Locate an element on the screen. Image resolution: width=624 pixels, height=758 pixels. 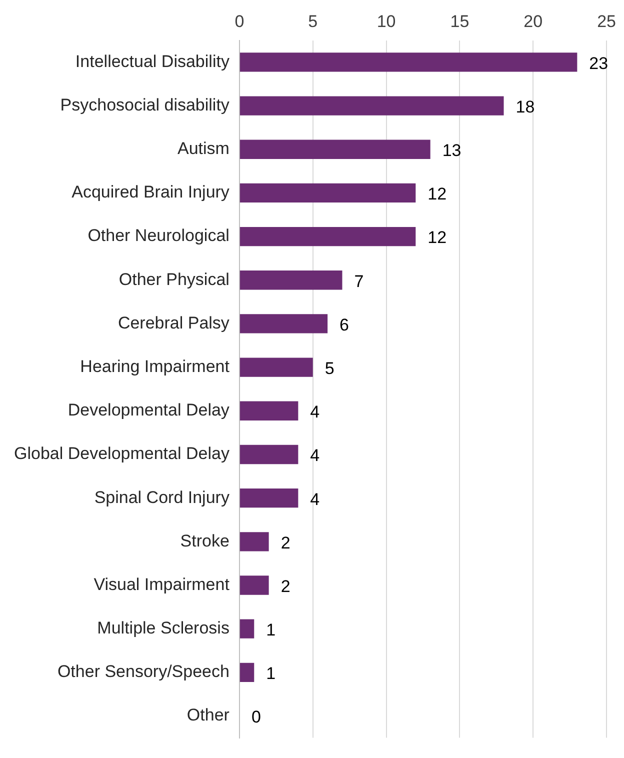
data-label: 7 is located at coordinates (359, 281).